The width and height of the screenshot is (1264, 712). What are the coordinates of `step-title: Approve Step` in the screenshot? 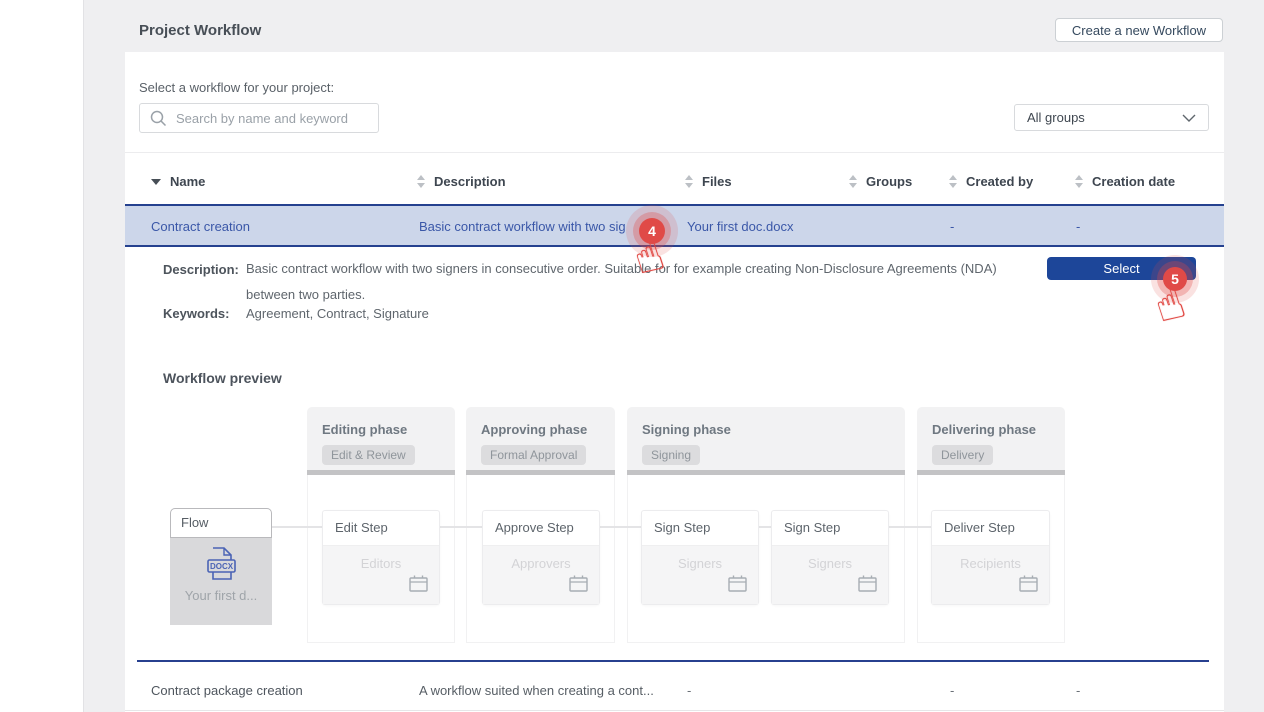 It's located at (541, 528).